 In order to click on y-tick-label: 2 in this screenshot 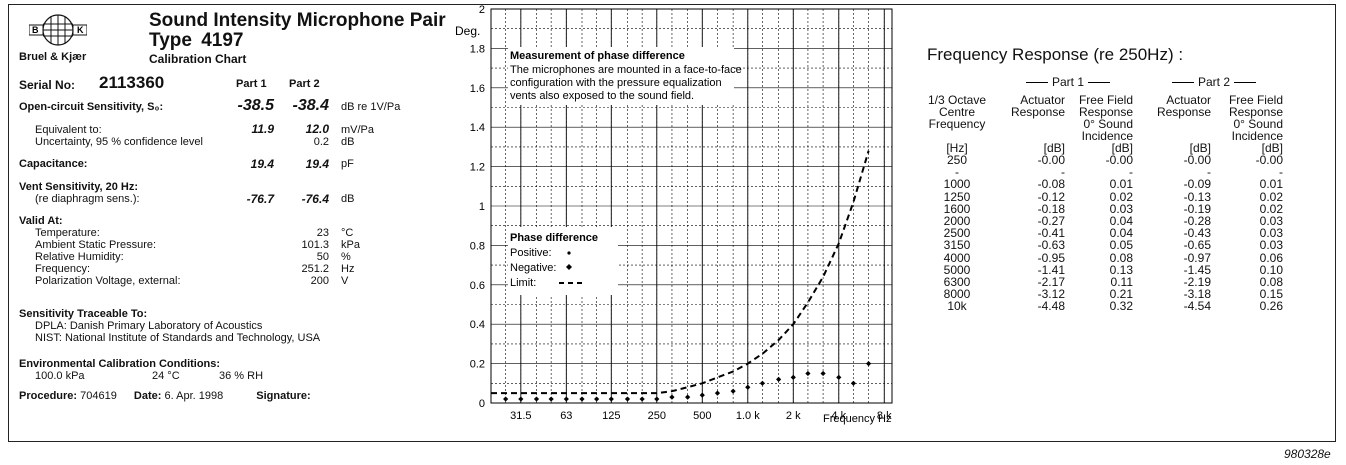, I will do `click(482, 10)`.